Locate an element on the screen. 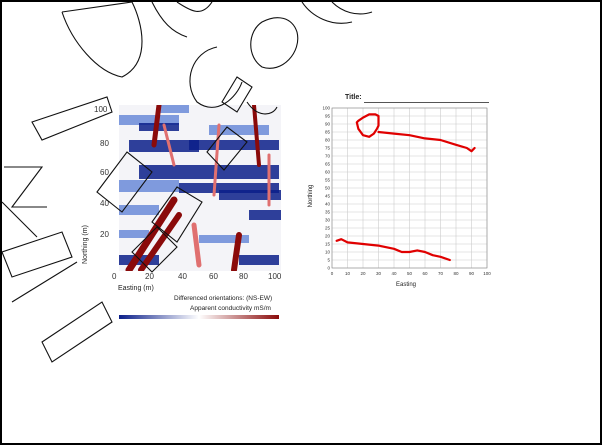 The image size is (602, 447). x-tick-label: 90 is located at coordinates (472, 273).